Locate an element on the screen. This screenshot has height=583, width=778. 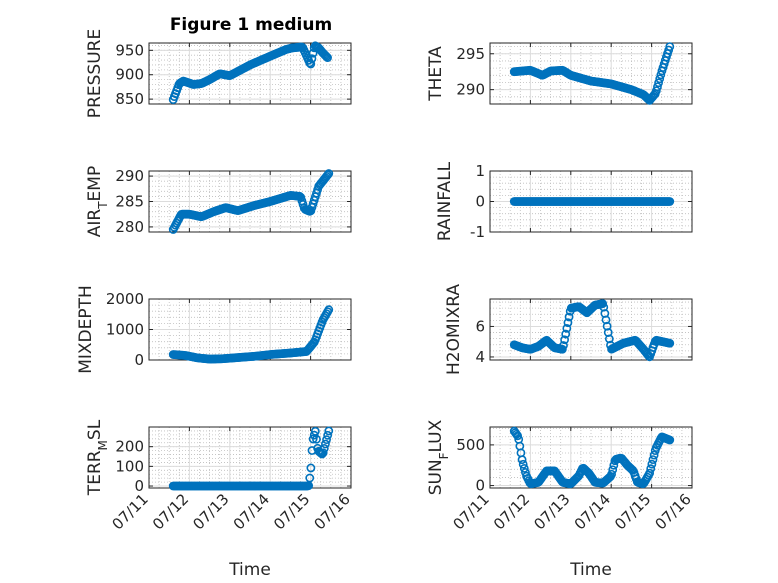
y-axis-label: THETA is located at coordinates (436, 74).